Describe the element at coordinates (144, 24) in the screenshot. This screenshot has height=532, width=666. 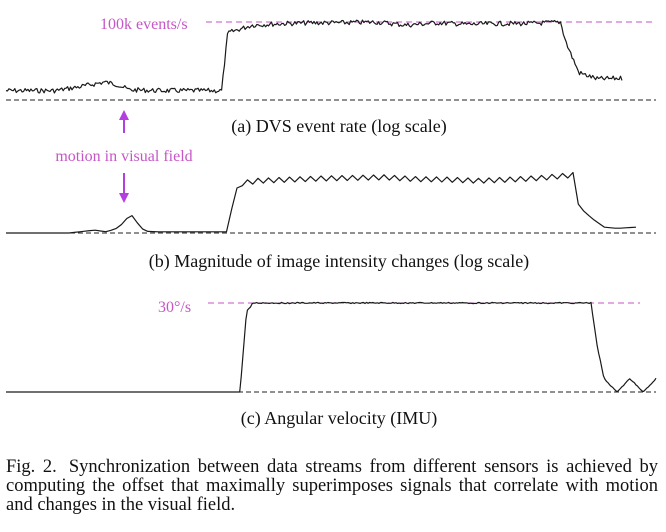
I see `panel-a-reference-label: 100k events/s` at that location.